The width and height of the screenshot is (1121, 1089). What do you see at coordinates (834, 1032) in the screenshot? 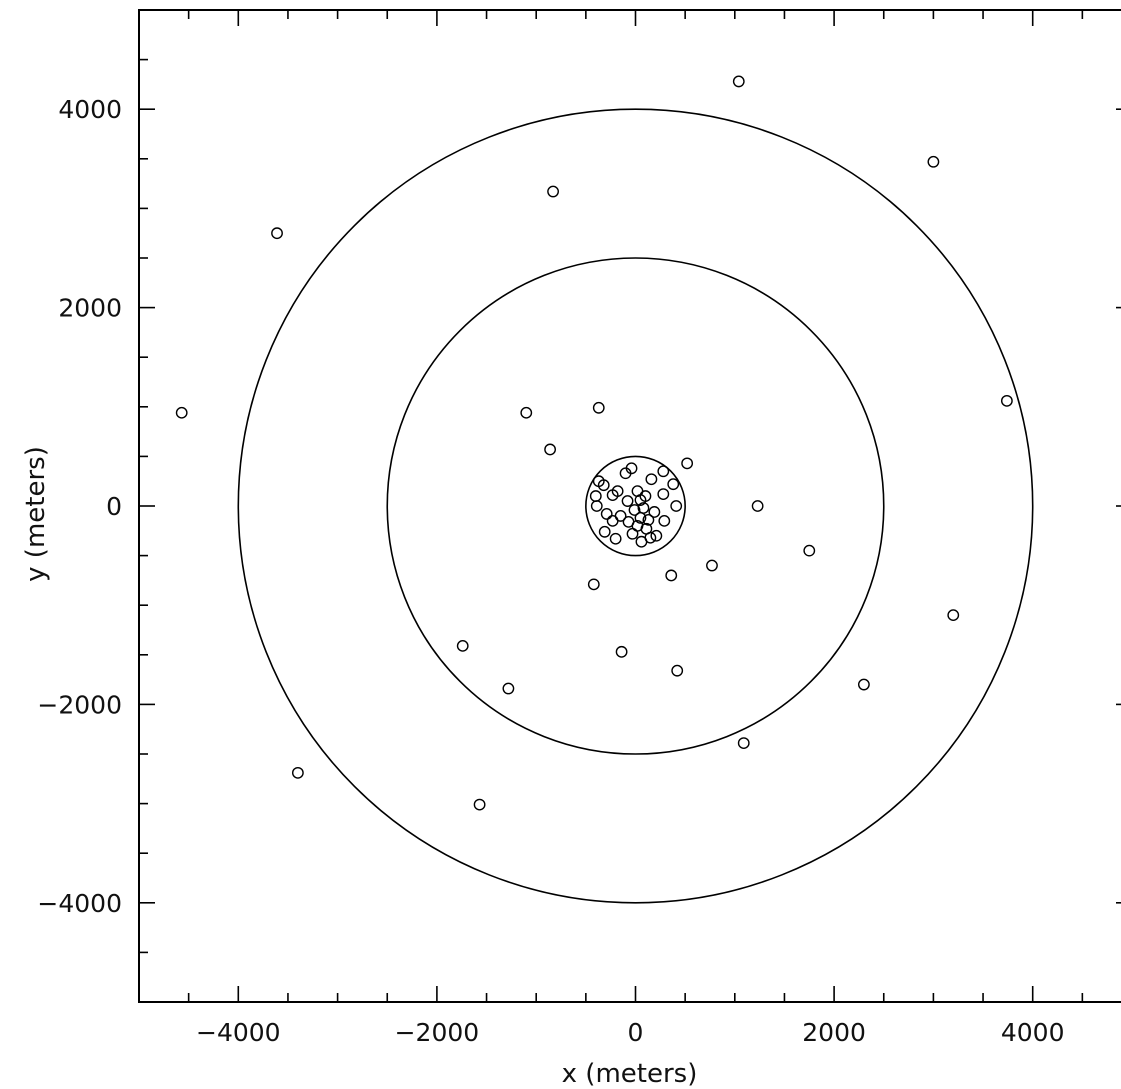
I see `x-tick-label: 2000` at bounding box center [834, 1032].